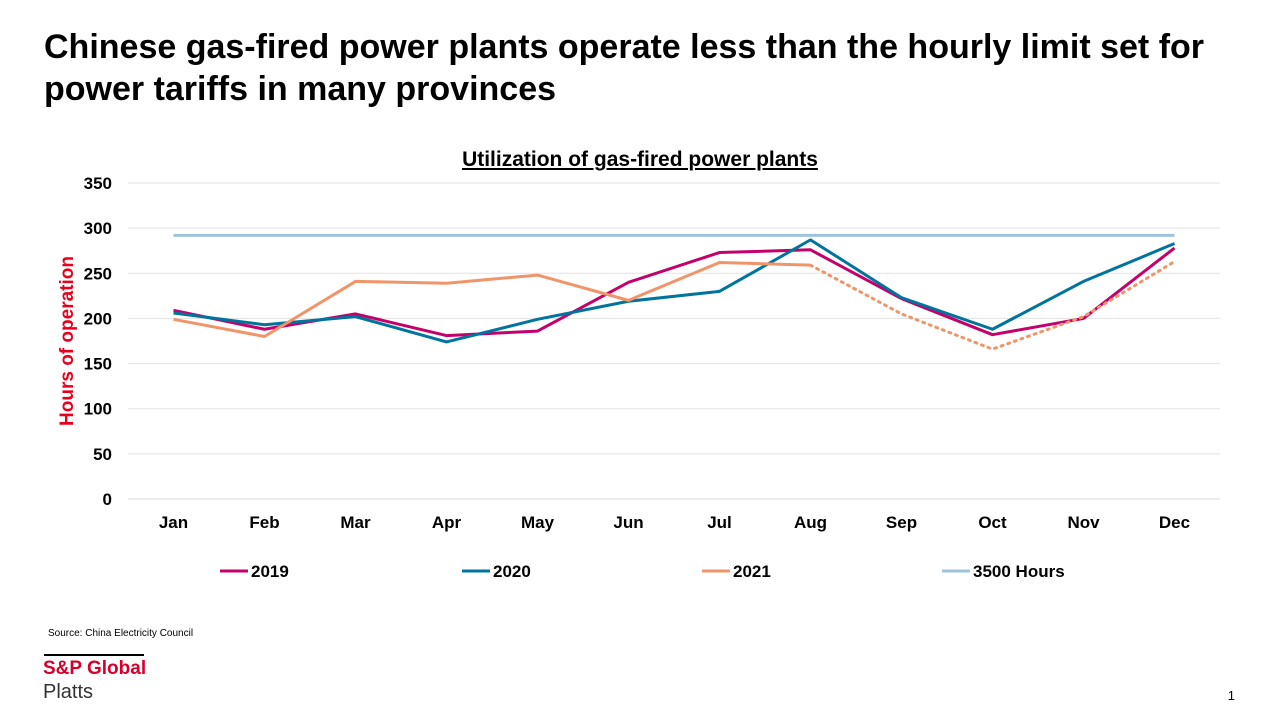 This screenshot has width=1280, height=720. What do you see at coordinates (1083, 522) in the screenshot?
I see `x-tick-label: Nov` at bounding box center [1083, 522].